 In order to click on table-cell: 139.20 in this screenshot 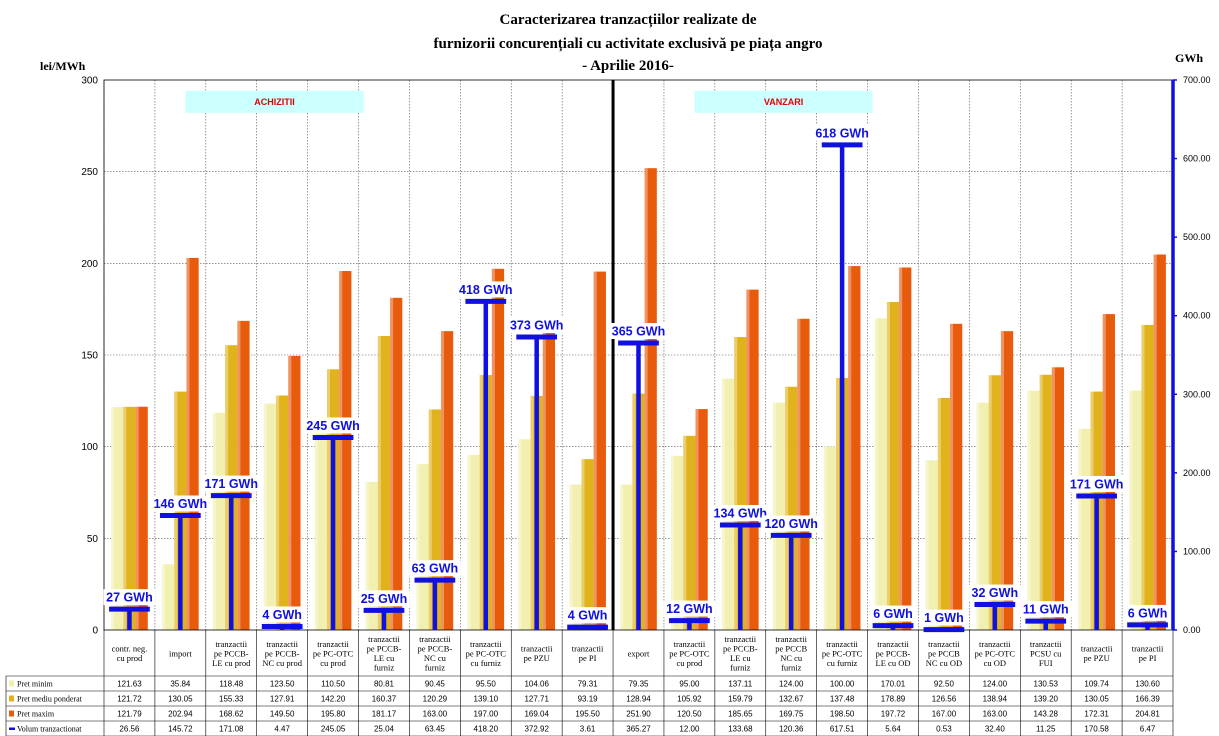, I will do `click(1046, 699)`.